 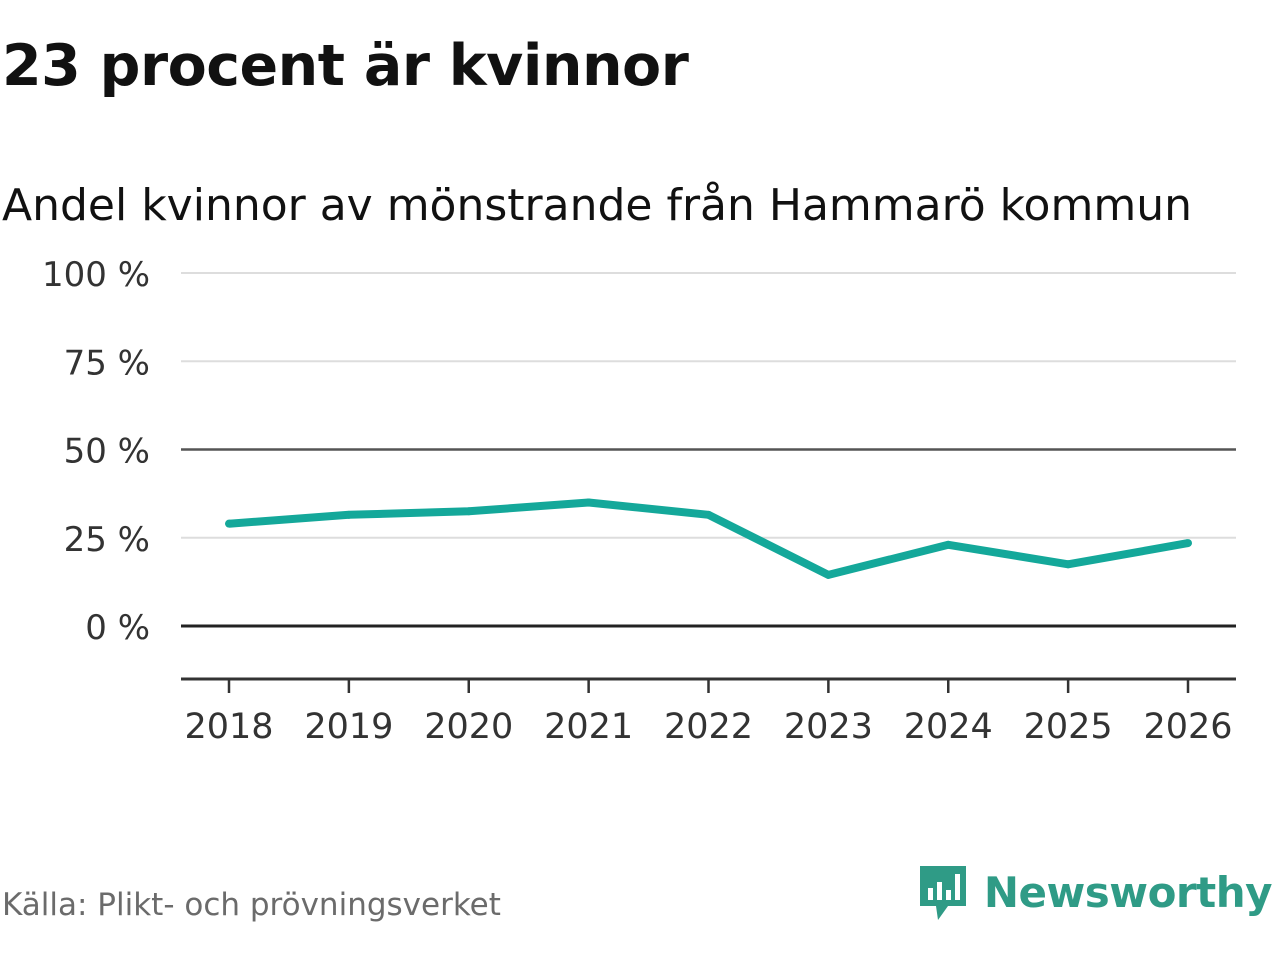 I want to click on data-point-2026, so click(x=1188, y=543).